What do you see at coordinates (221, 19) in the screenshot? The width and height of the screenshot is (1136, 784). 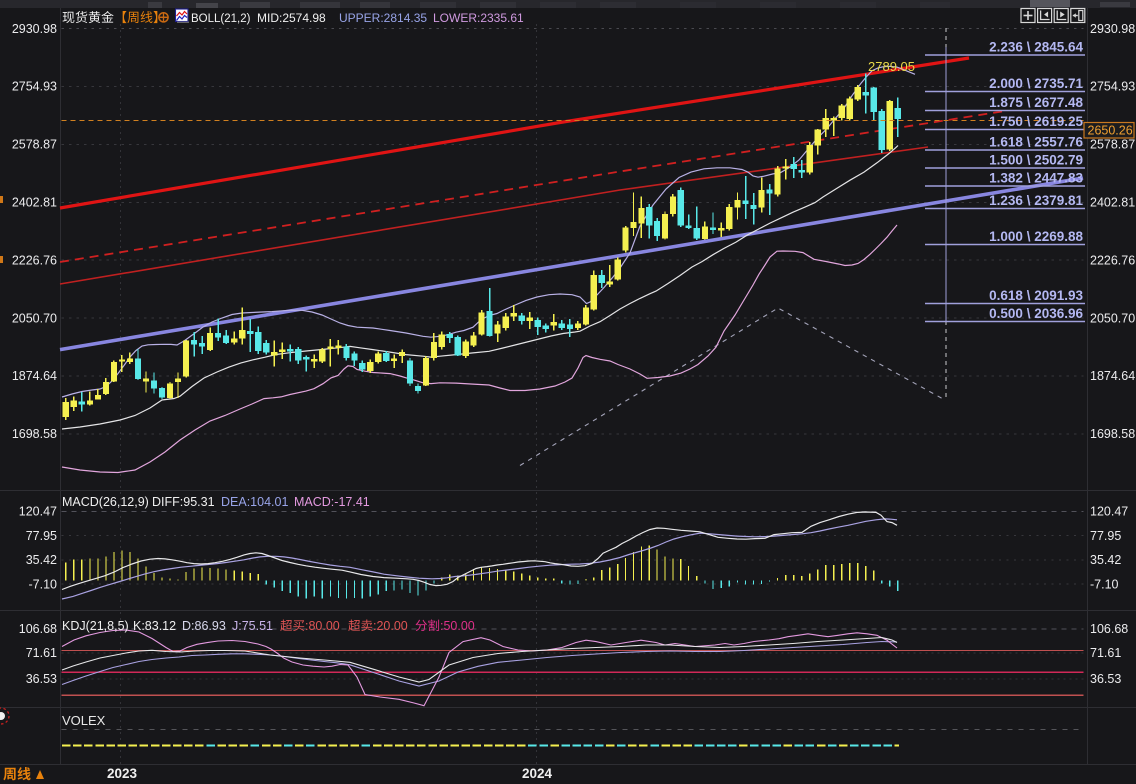 I see `svg-text: BOLL(21,2)` at bounding box center [221, 19].